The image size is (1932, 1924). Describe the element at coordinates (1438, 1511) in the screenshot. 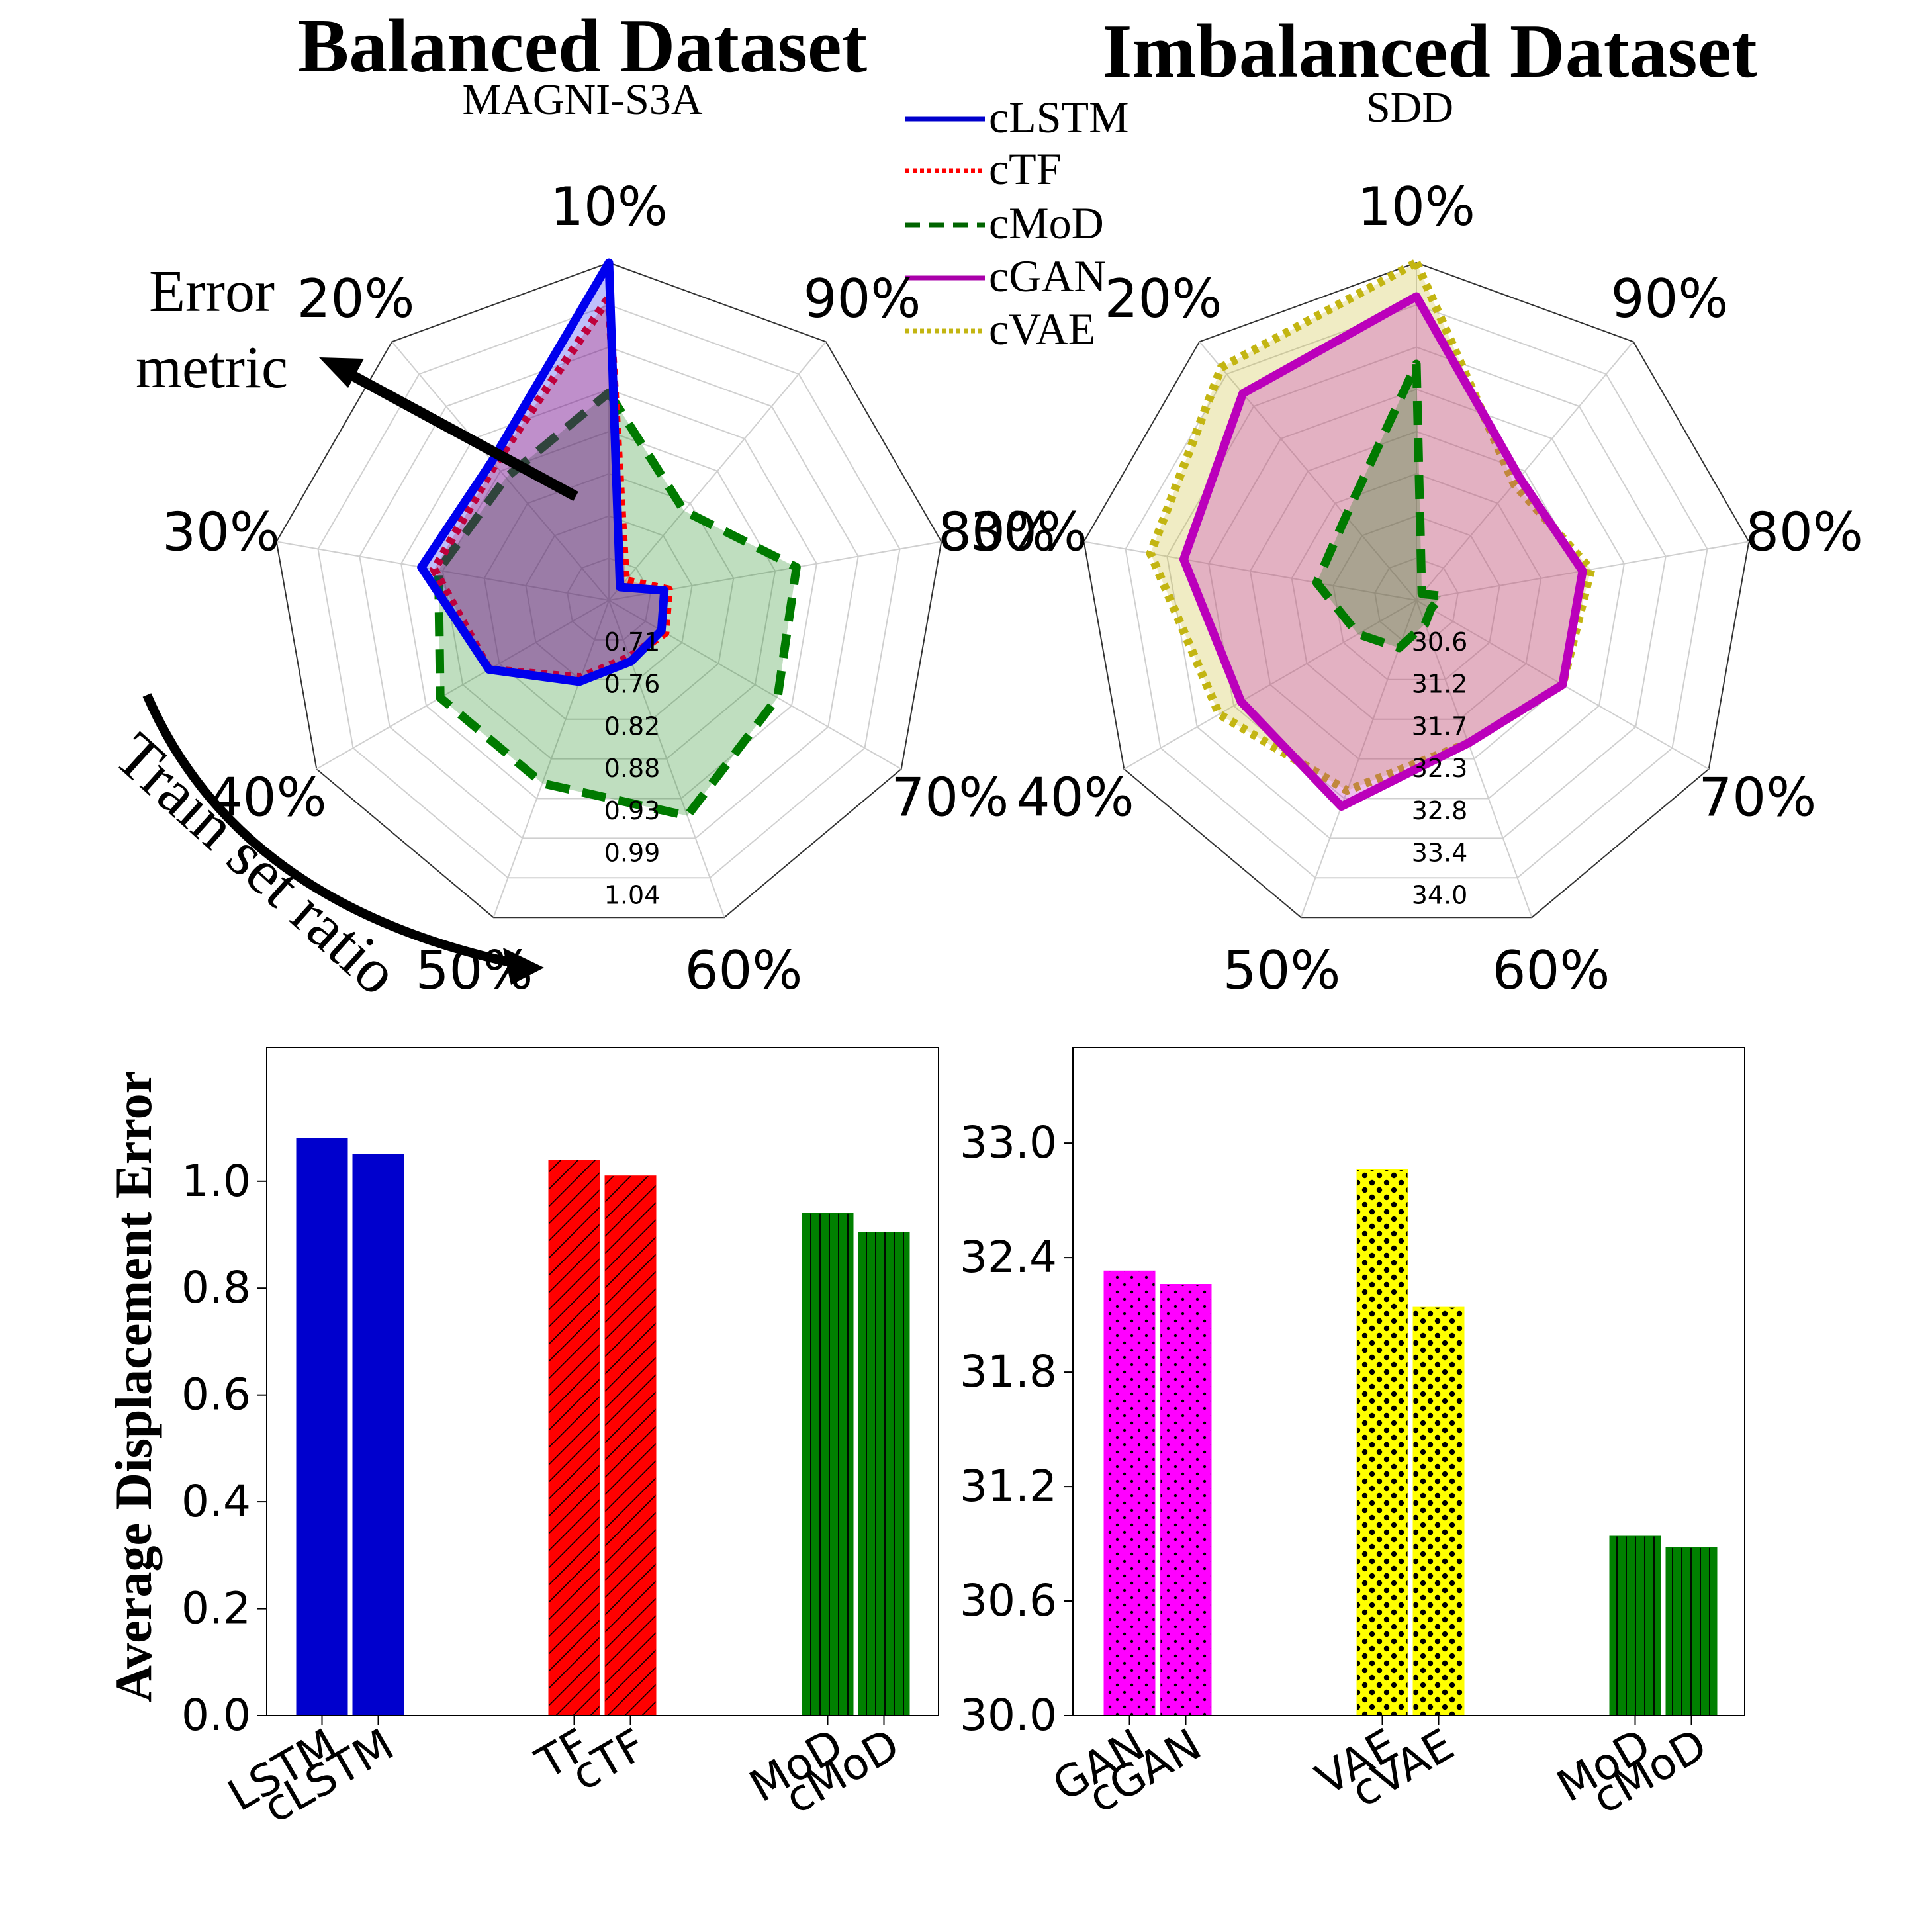

I see `bar-cvae` at that location.